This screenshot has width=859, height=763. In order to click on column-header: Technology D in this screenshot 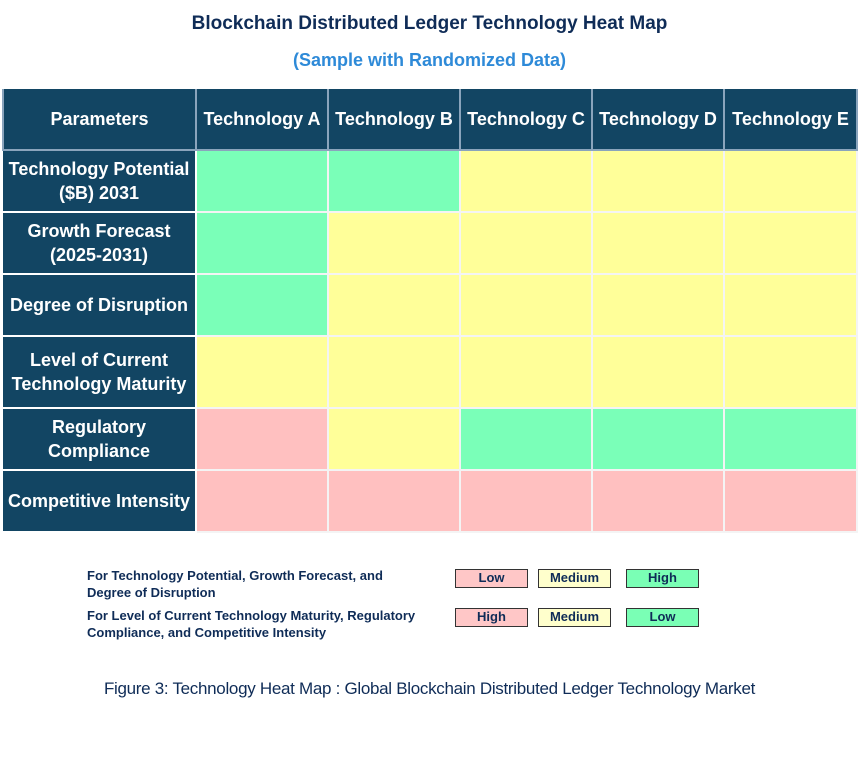, I will do `click(658, 120)`.